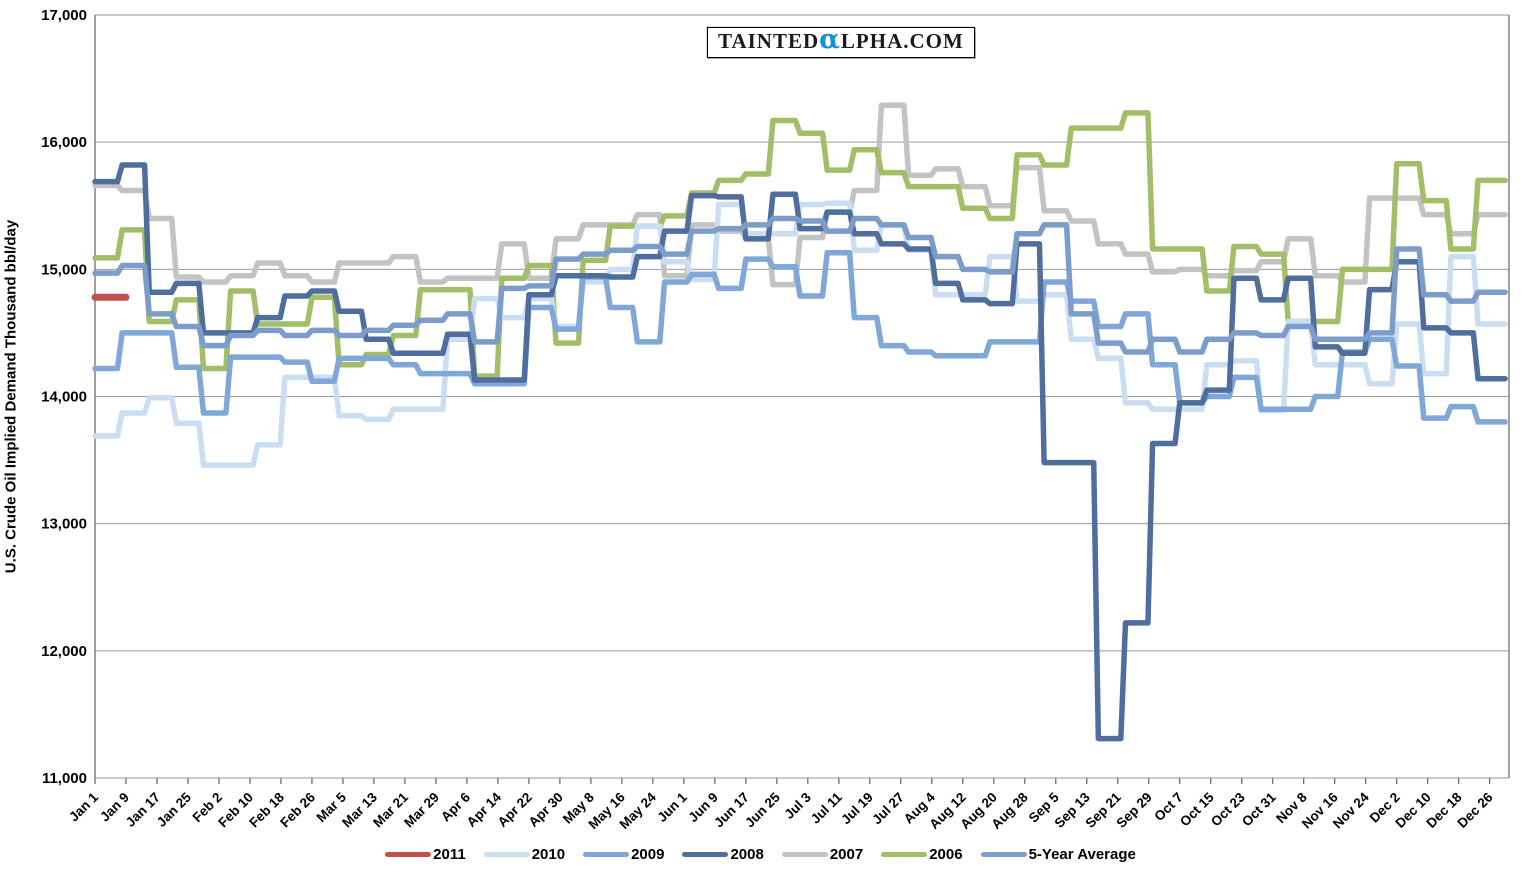 Image resolution: width=1537 pixels, height=882 pixels. Describe the element at coordinates (946, 854) in the screenshot. I see `legend-label: 2006` at that location.